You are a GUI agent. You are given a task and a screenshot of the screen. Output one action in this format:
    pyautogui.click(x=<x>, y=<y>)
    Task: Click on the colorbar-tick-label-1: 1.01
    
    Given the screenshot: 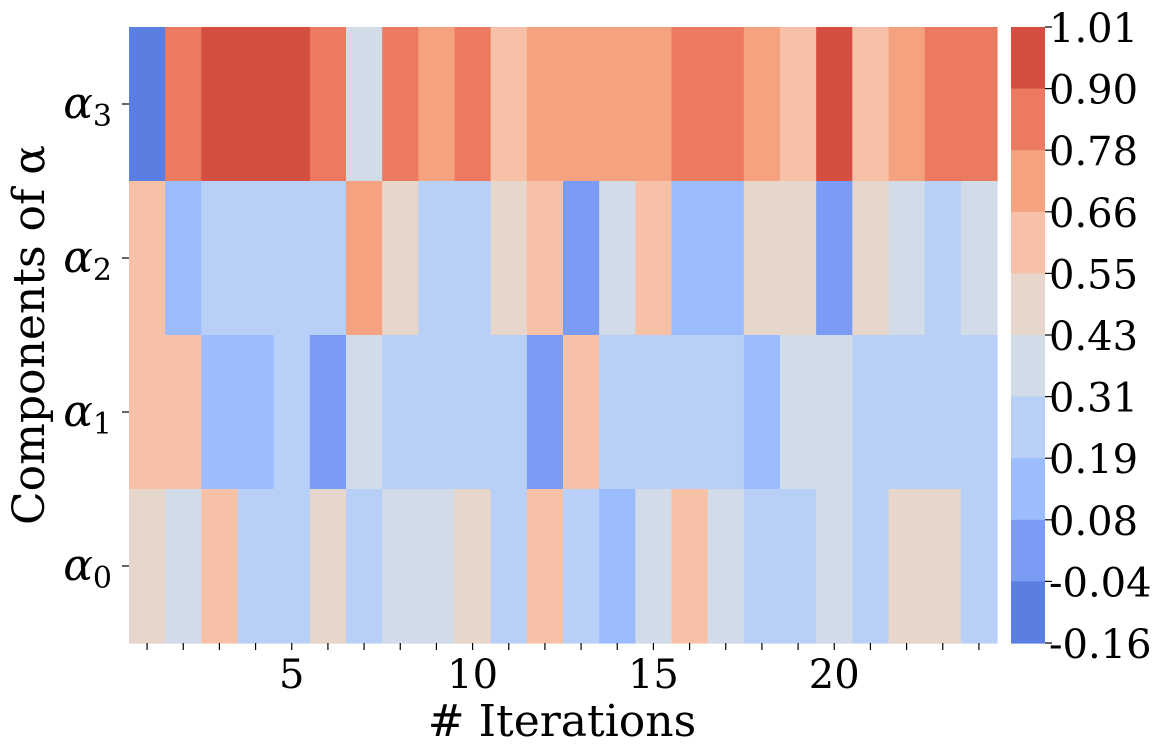 What is the action you would take?
    pyautogui.click(x=1093, y=29)
    